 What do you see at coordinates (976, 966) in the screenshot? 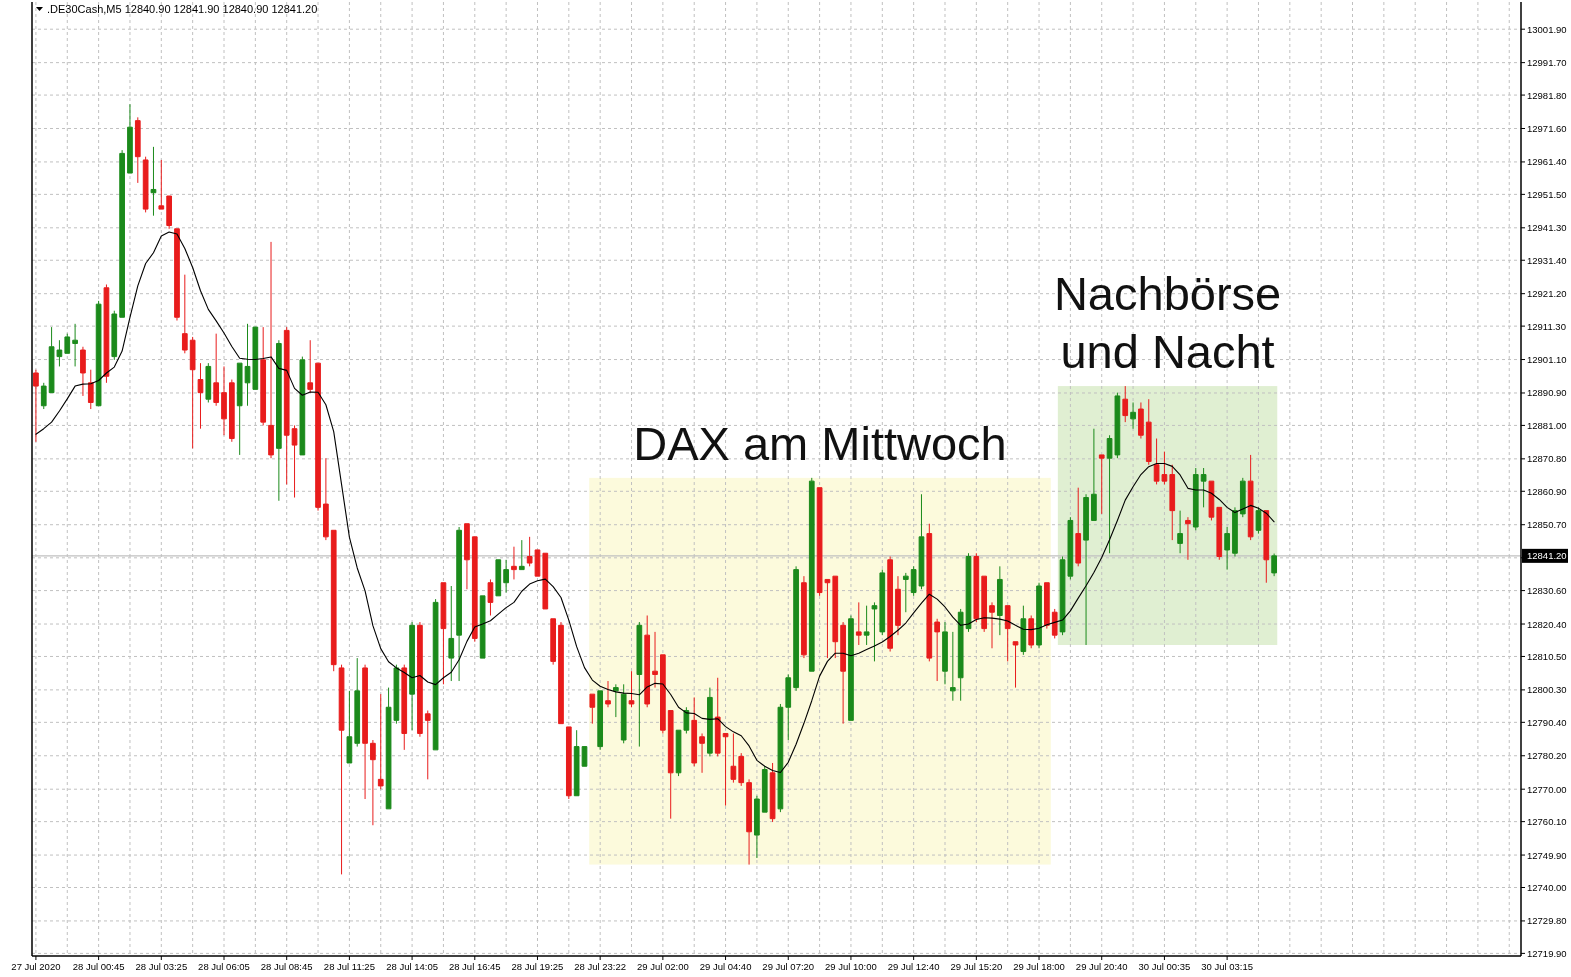
I see `x-tick-label: 29 Jul 15:20` at bounding box center [976, 966].